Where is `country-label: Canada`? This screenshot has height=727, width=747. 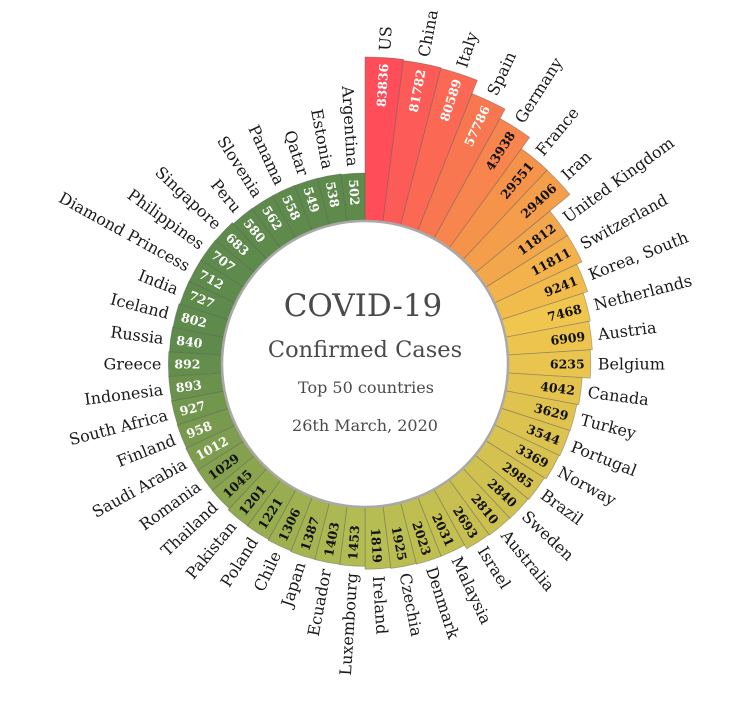
country-label: Canada is located at coordinates (619, 396).